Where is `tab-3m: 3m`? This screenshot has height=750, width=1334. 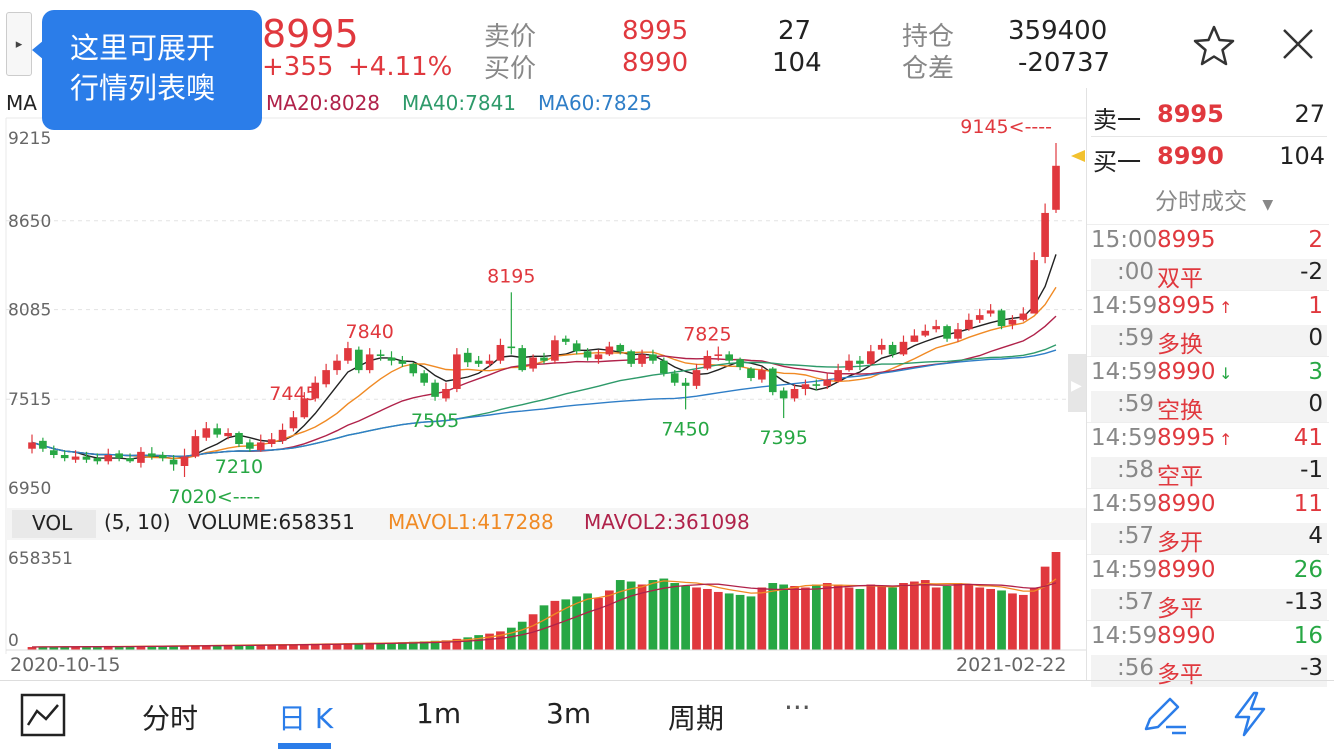 tab-3m: 3m is located at coordinates (569, 713).